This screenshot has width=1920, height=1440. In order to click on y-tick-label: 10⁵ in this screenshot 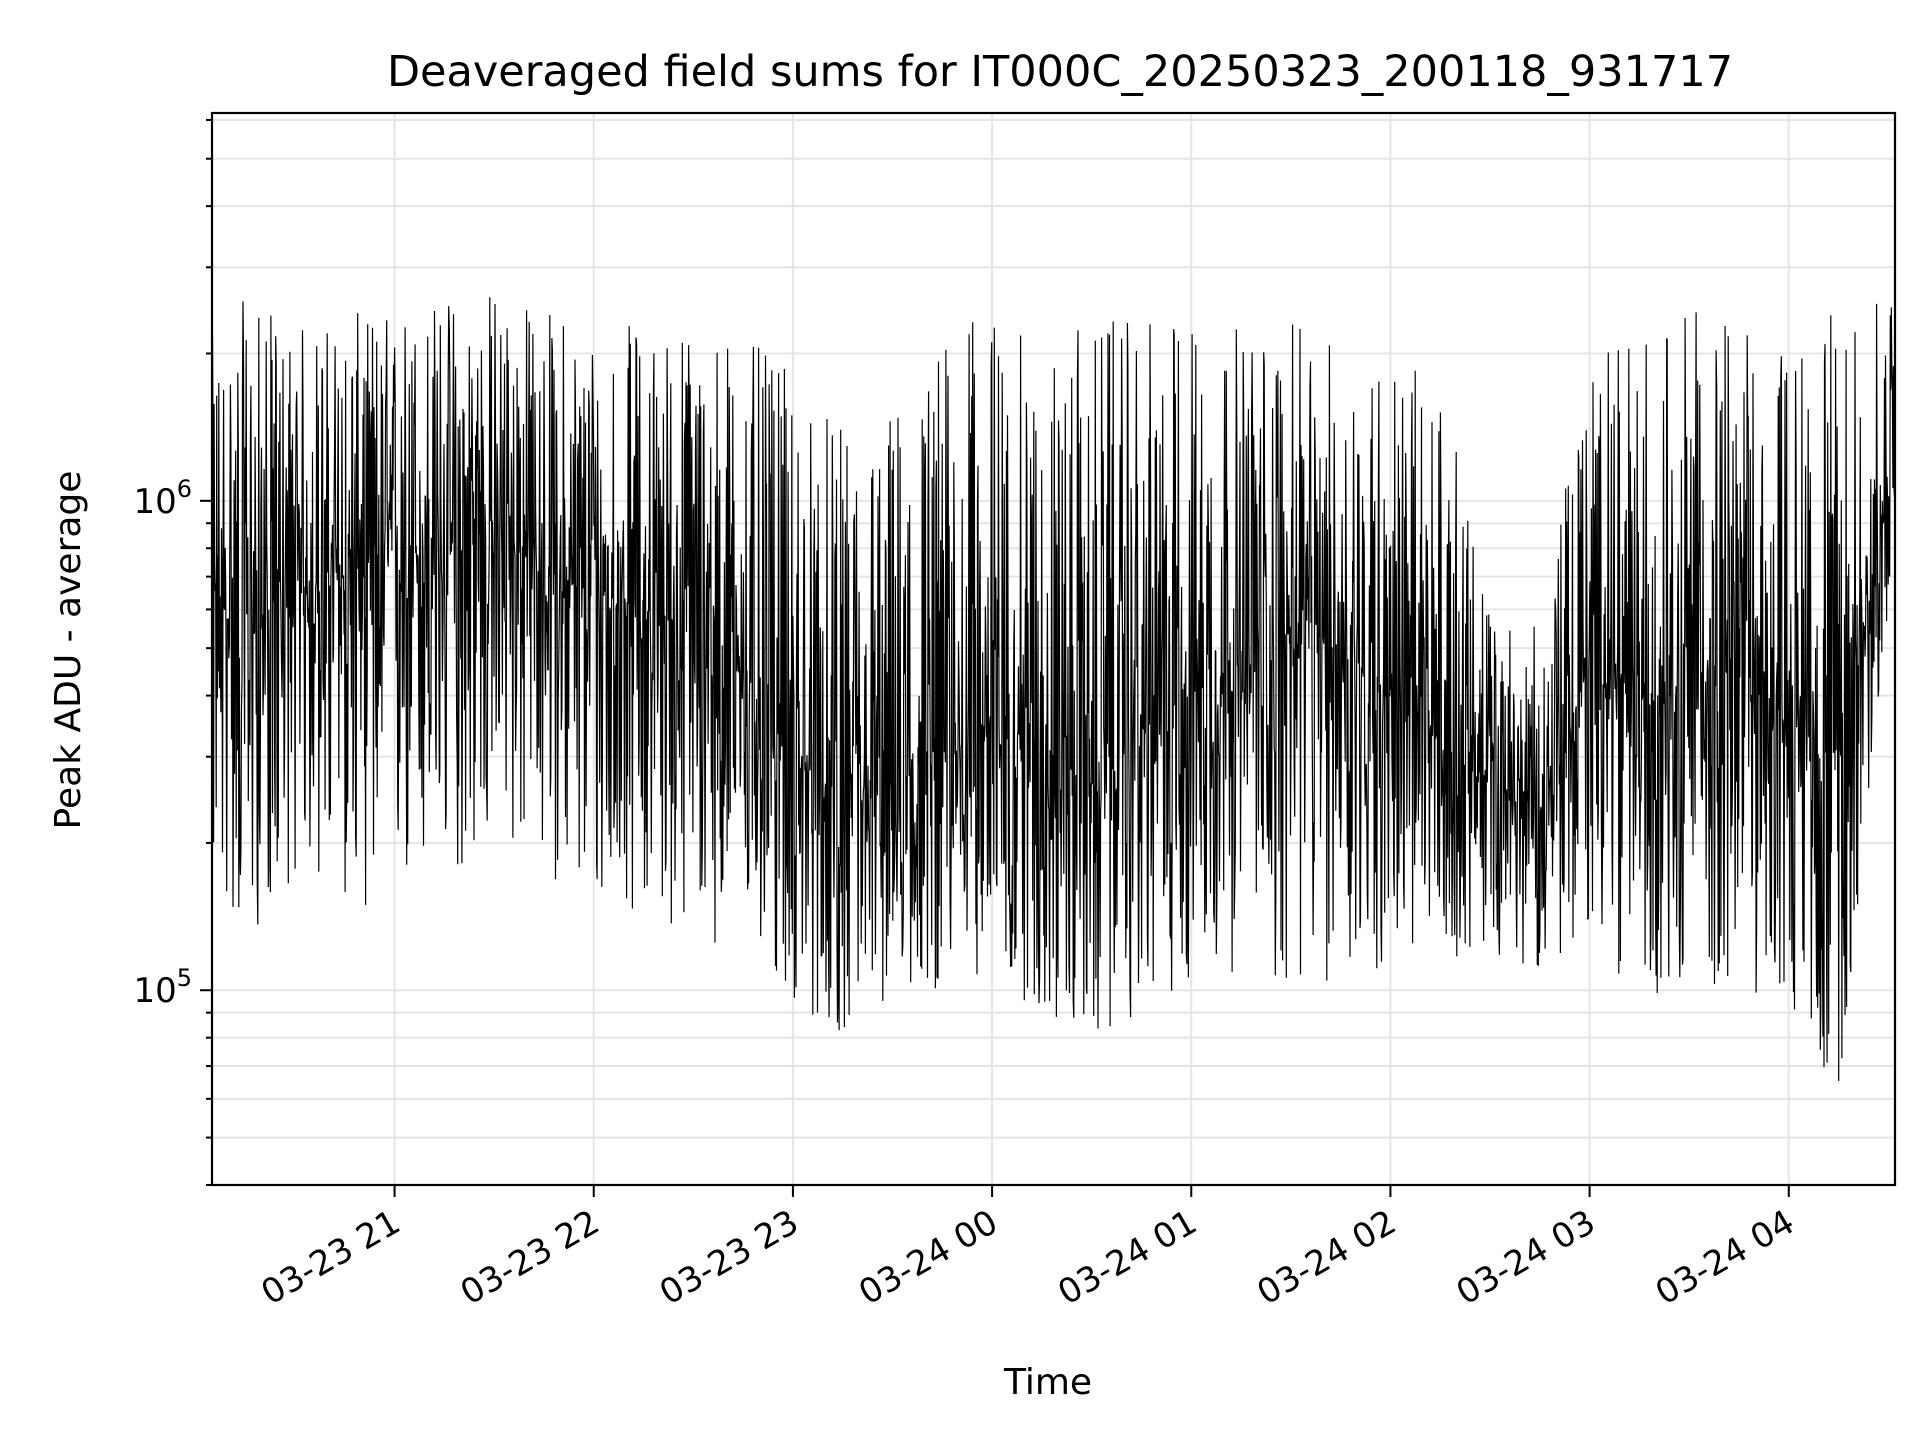, I will do `click(162, 987)`.